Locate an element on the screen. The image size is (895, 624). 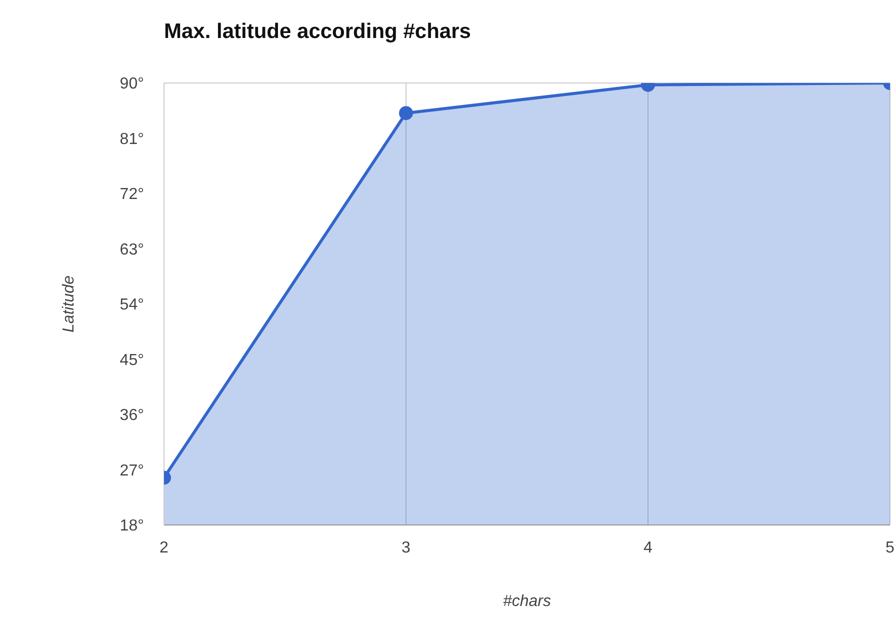
y-tick-label: 63° is located at coordinates (132, 249).